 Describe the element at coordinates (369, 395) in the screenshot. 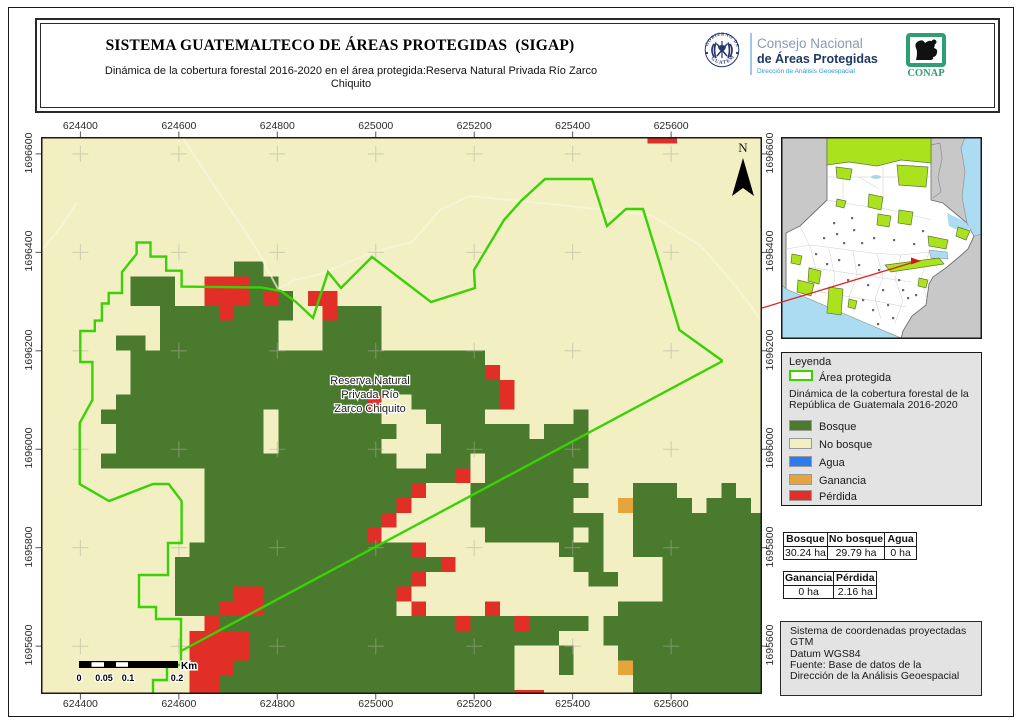

I see `svg-text: Privada Río` at that location.